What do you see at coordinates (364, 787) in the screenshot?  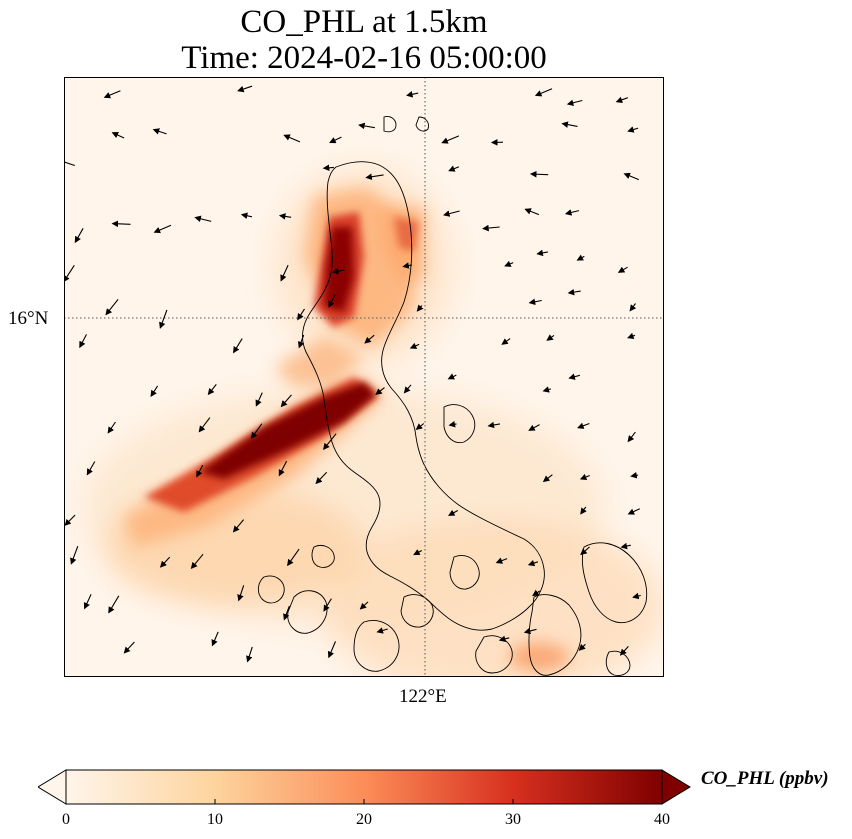 I see `colorbar` at bounding box center [364, 787].